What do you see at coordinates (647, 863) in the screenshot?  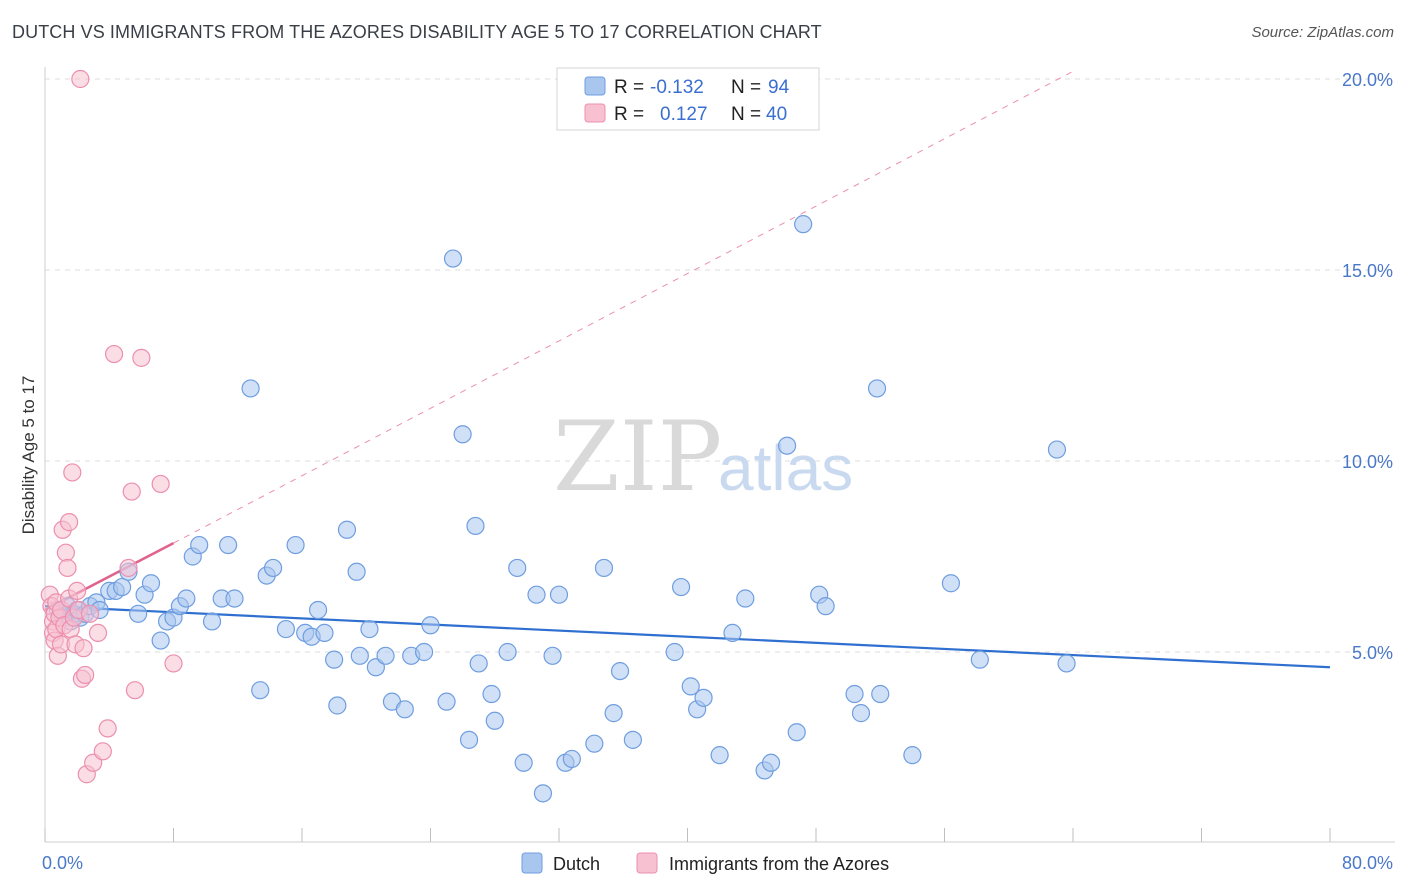 I see `bottom-legend-swatch-azores` at bounding box center [647, 863].